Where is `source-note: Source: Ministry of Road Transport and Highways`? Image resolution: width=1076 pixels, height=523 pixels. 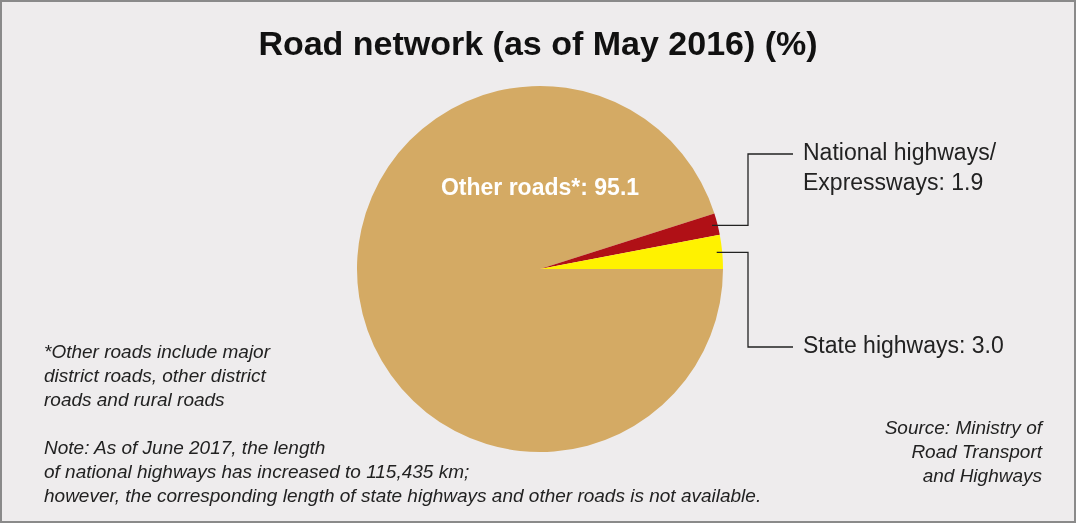 source-note: Source: Ministry of Road Transport and Highways is located at coordinates (963, 452).